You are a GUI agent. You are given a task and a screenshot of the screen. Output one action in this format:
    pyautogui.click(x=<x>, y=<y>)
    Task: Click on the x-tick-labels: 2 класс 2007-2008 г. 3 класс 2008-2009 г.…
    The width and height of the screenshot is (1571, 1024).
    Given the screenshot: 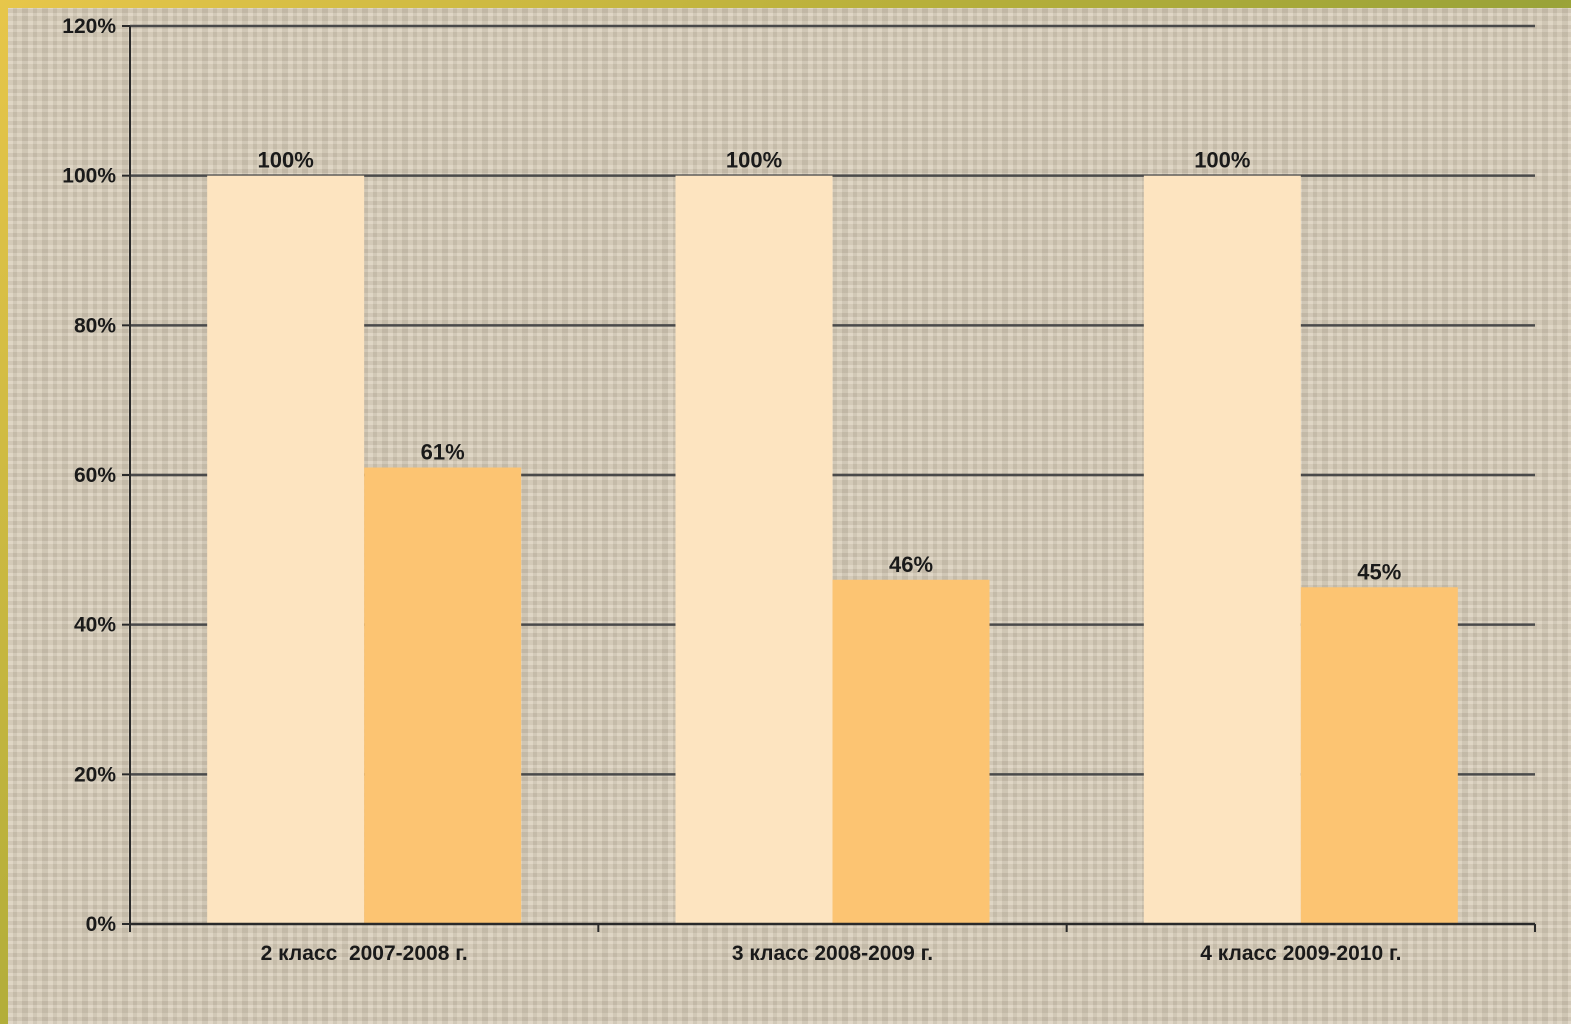 What is the action you would take?
    pyautogui.click(x=831, y=953)
    